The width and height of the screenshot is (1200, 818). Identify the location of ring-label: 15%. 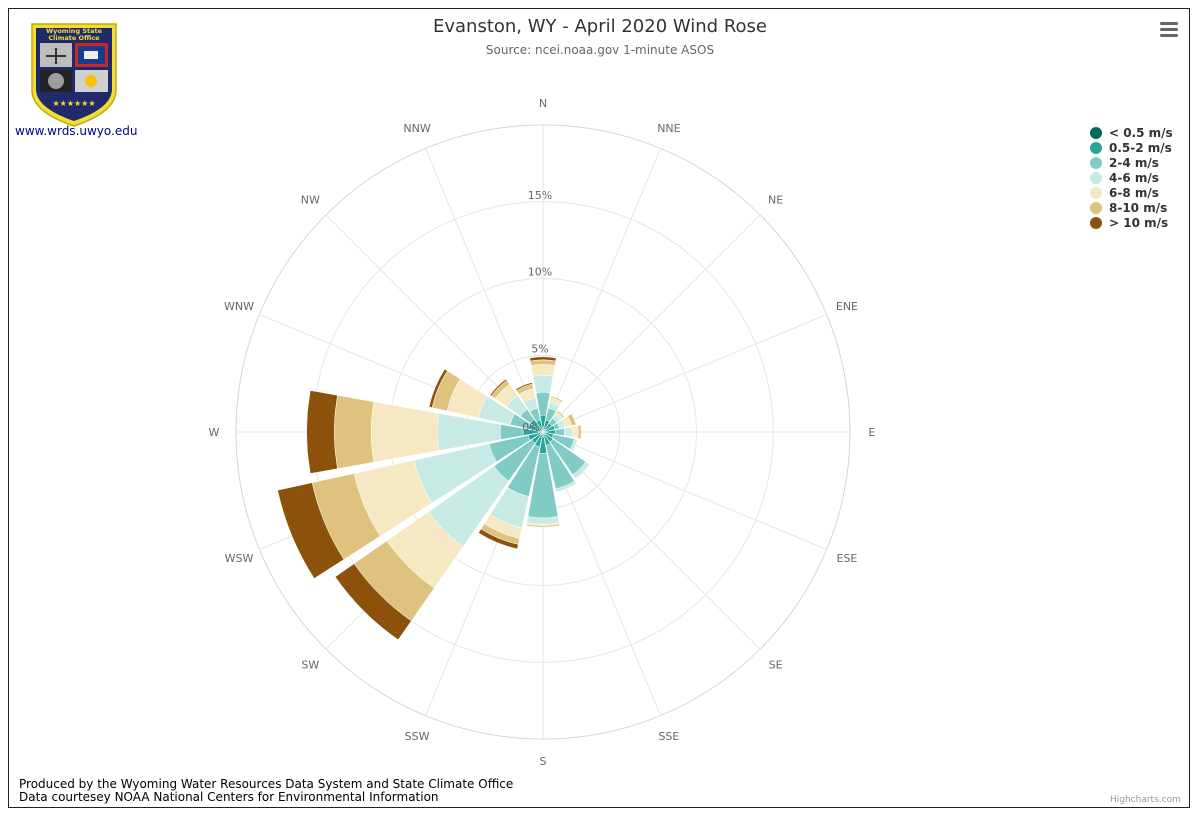
(540, 195).